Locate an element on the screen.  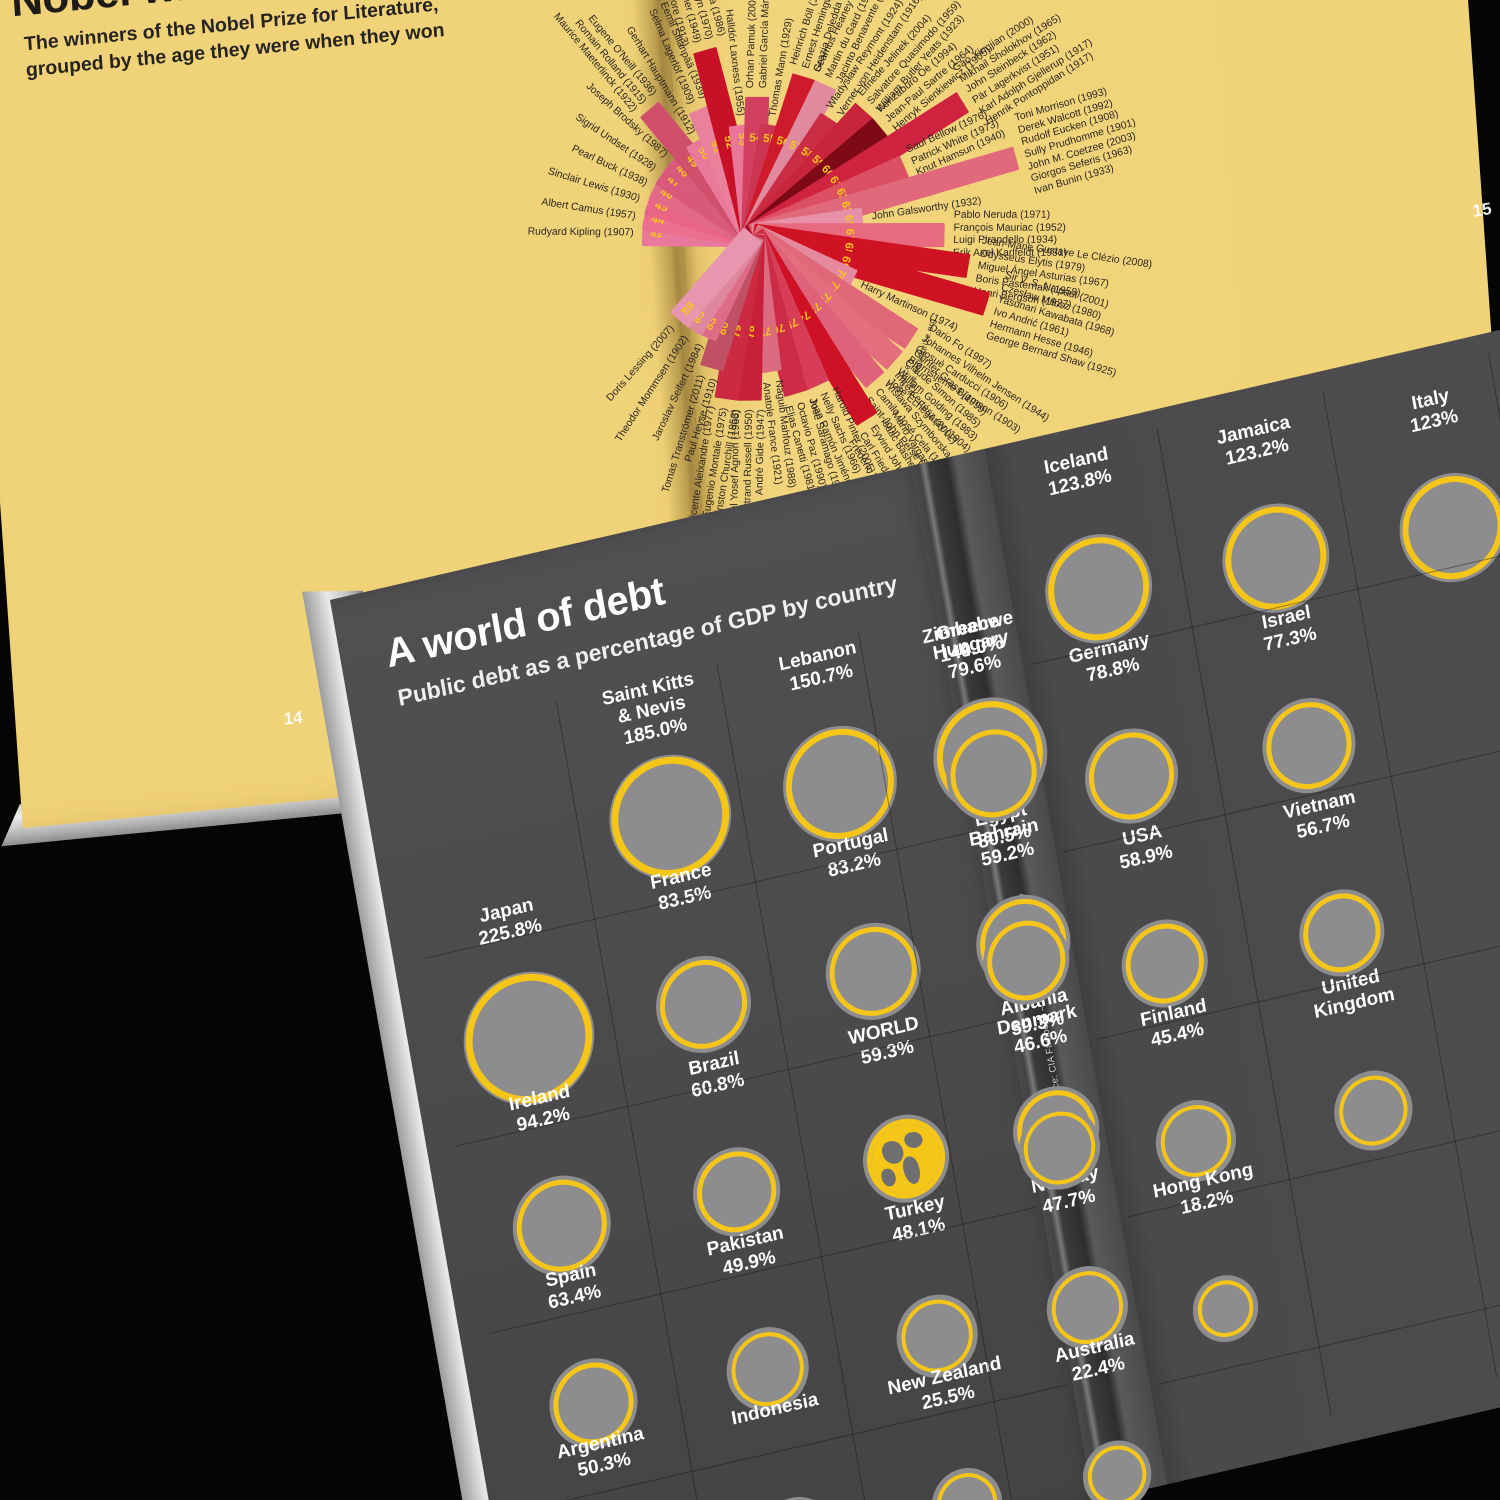
nobel-age-label: 88 is located at coordinates (688, 309).